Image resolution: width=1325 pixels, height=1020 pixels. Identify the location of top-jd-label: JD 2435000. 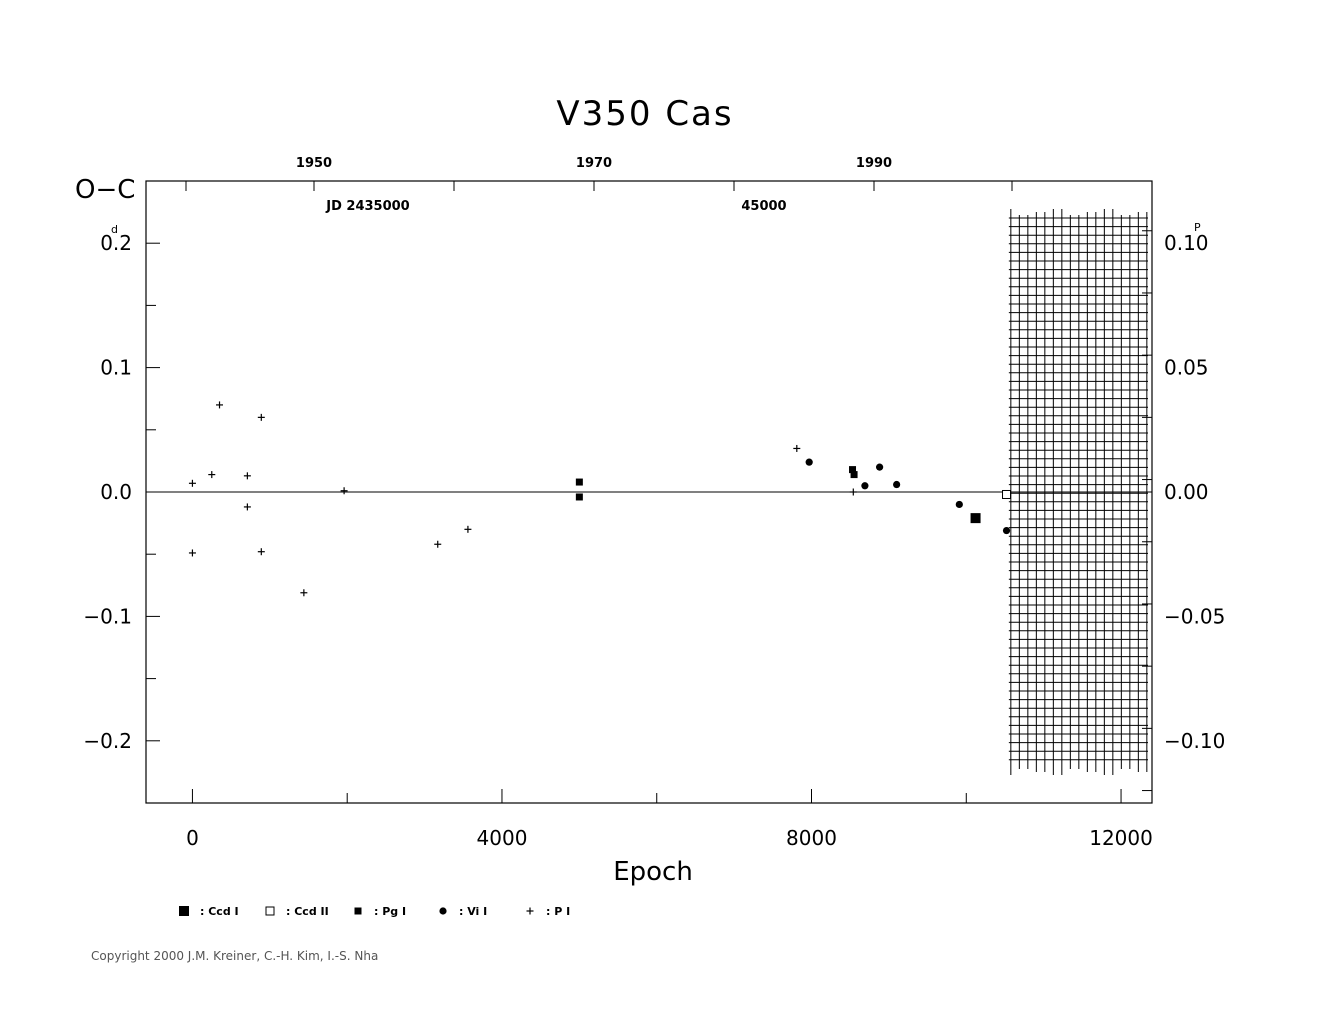
(367, 206).